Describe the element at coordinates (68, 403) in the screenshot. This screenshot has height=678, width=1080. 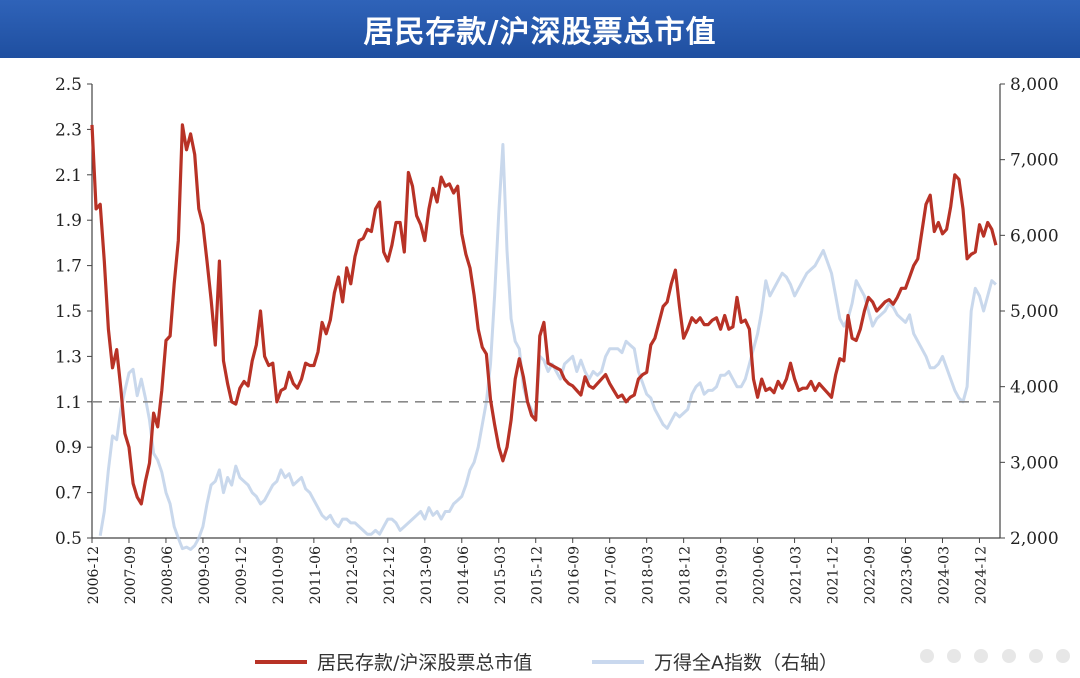
I see `left-tick-label: 1.1` at that location.